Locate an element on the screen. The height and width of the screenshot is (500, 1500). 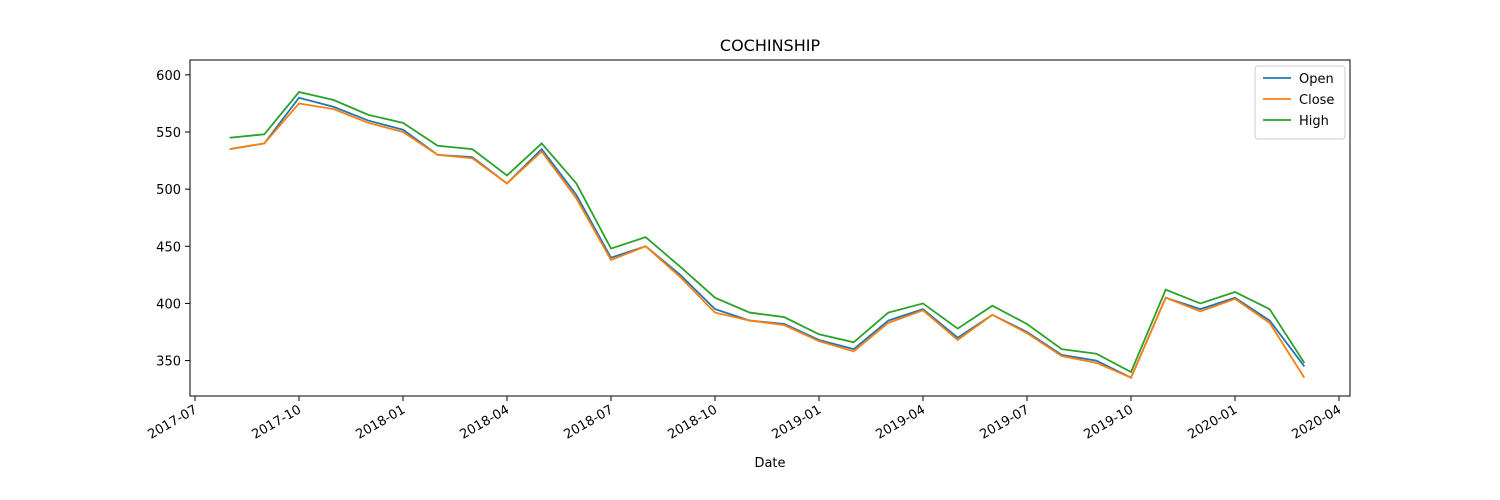
y-tick-label: 600 is located at coordinates (168, 76).